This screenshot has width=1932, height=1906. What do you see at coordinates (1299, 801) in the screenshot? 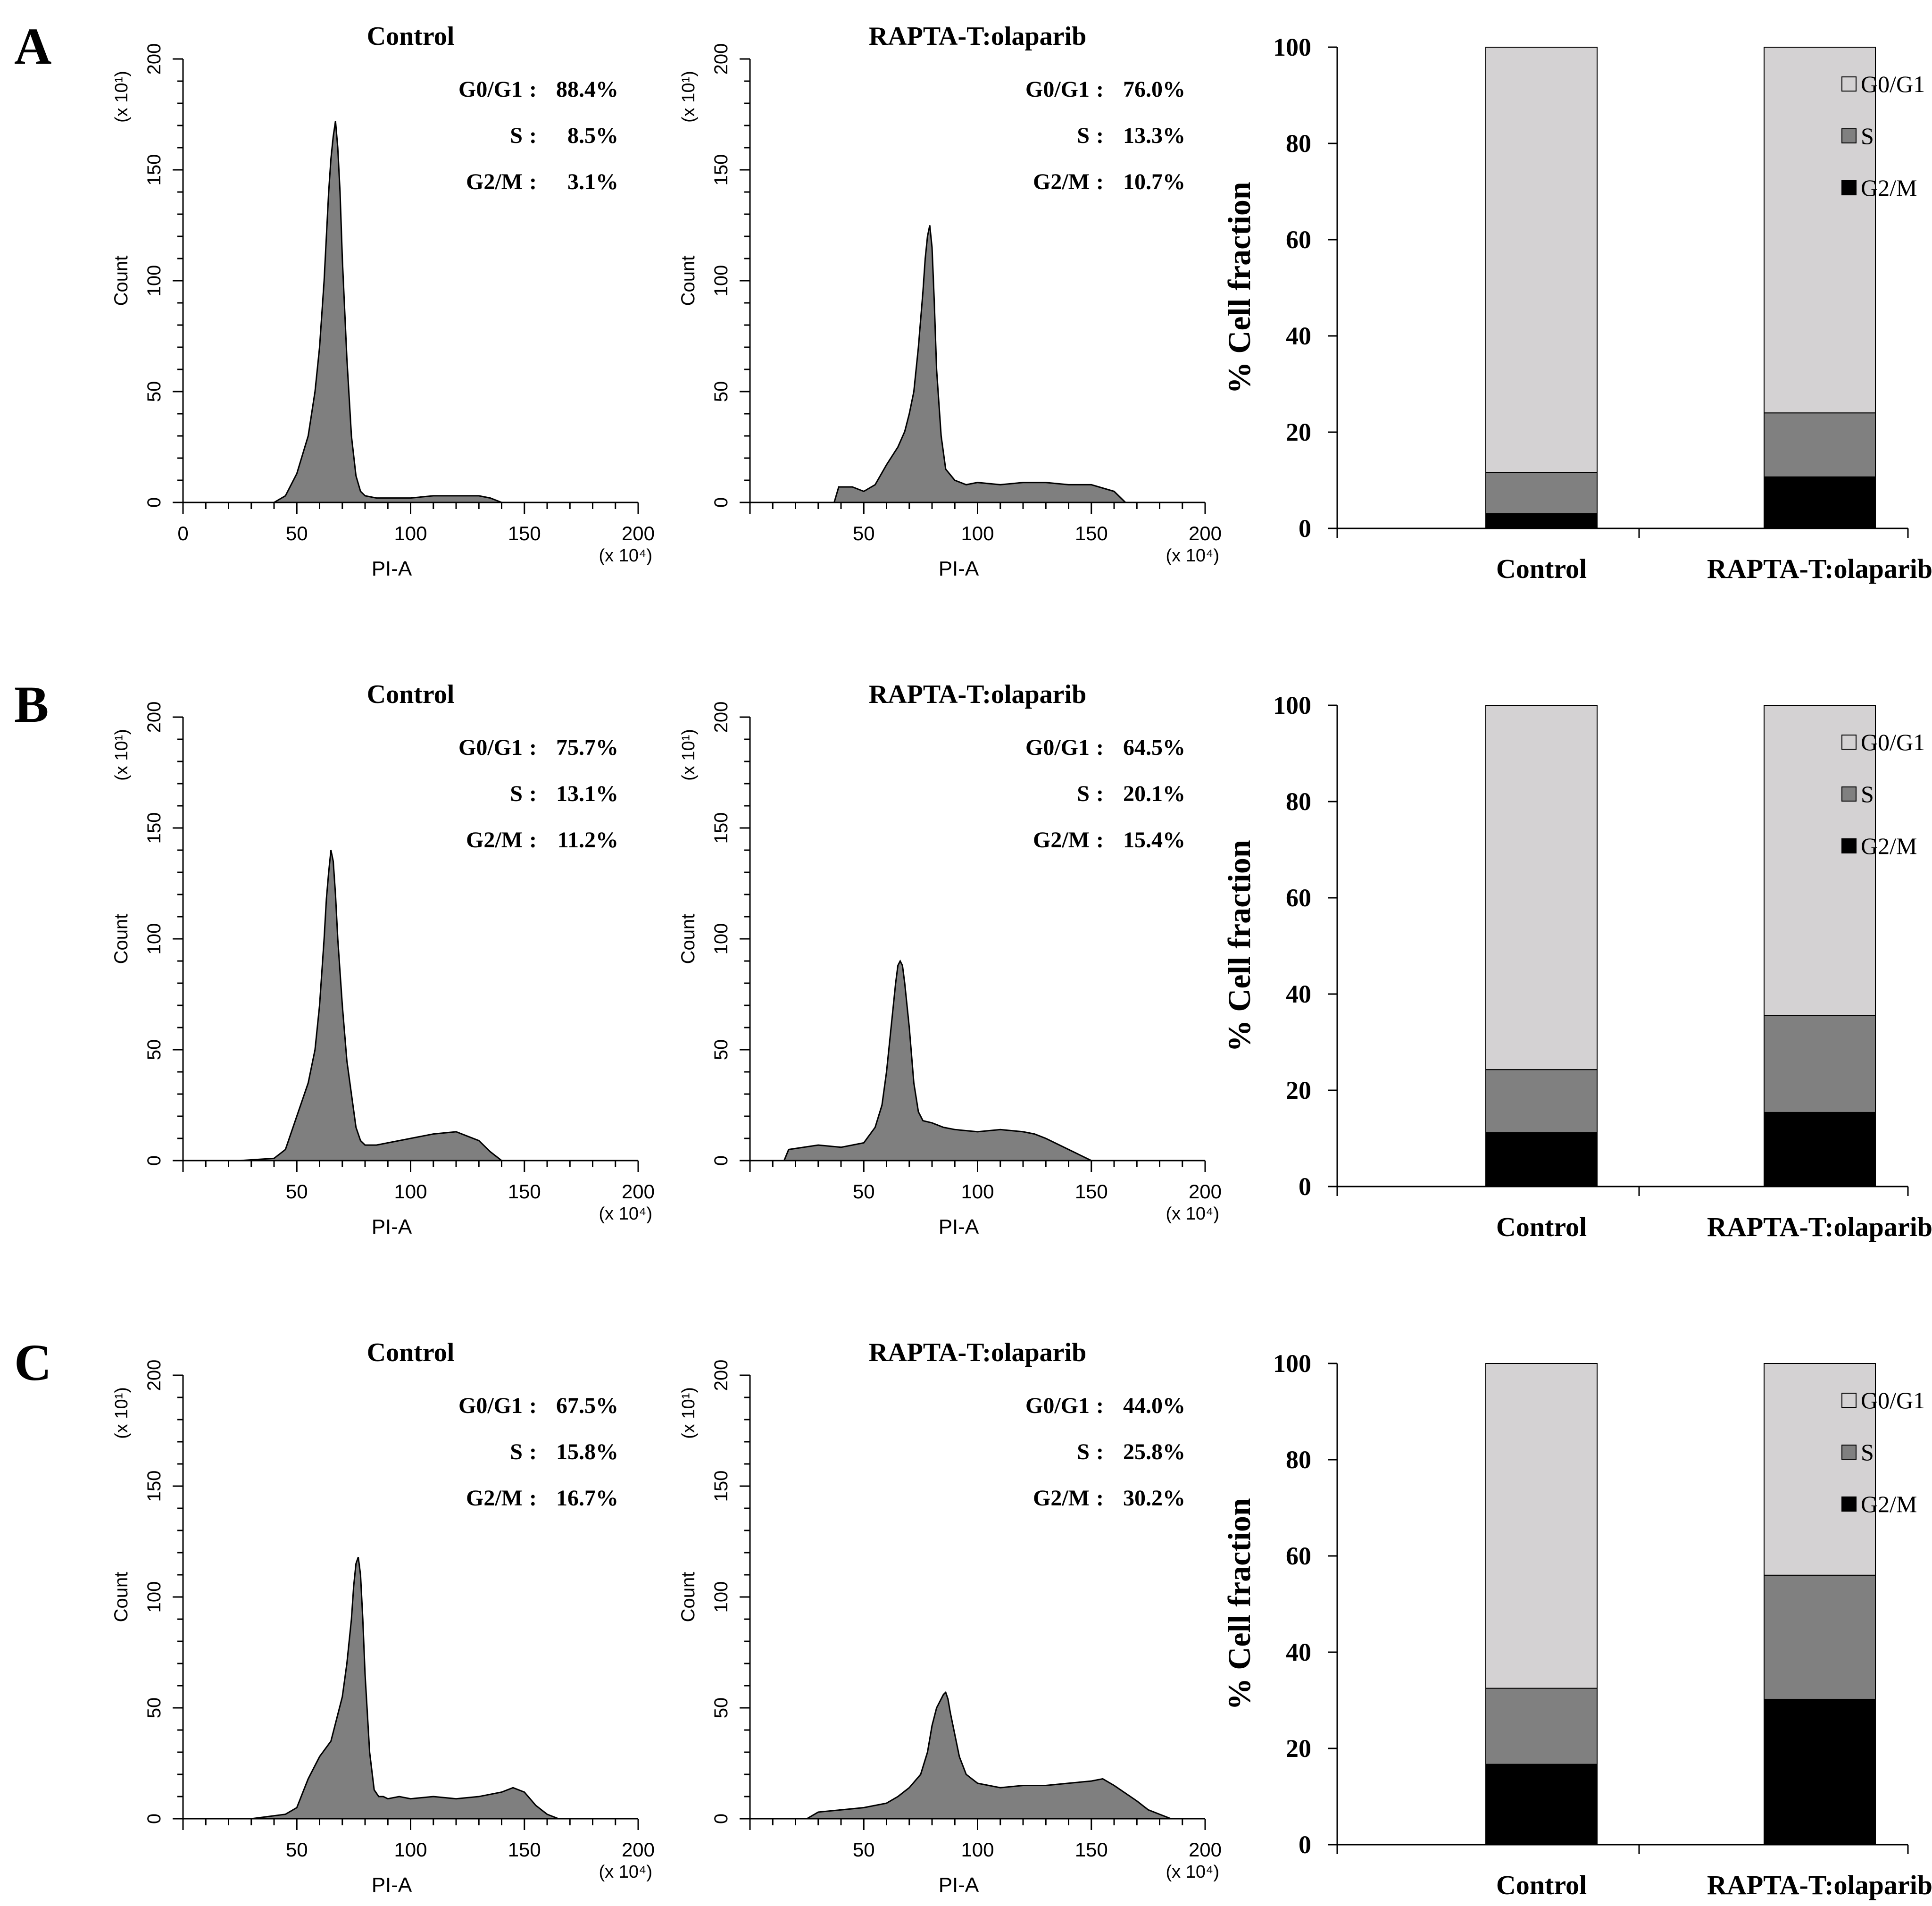
I see `bar-y-tick-label: 80` at bounding box center [1299, 801].